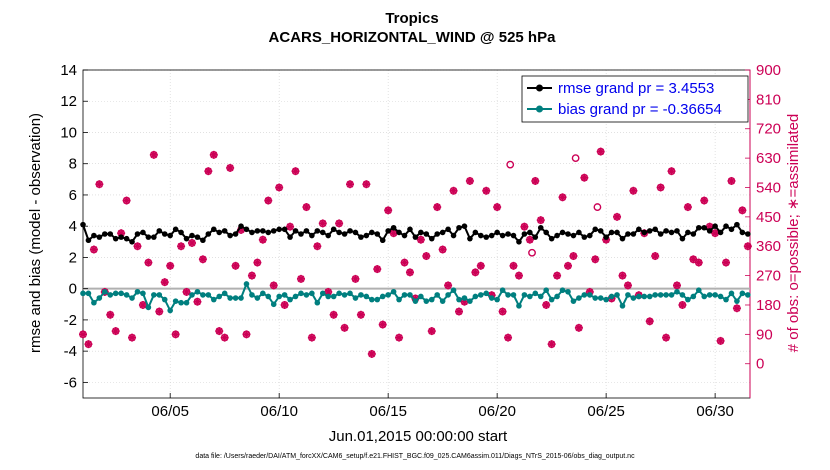  I want to click on y-tick-label: 0, so click(73, 289).